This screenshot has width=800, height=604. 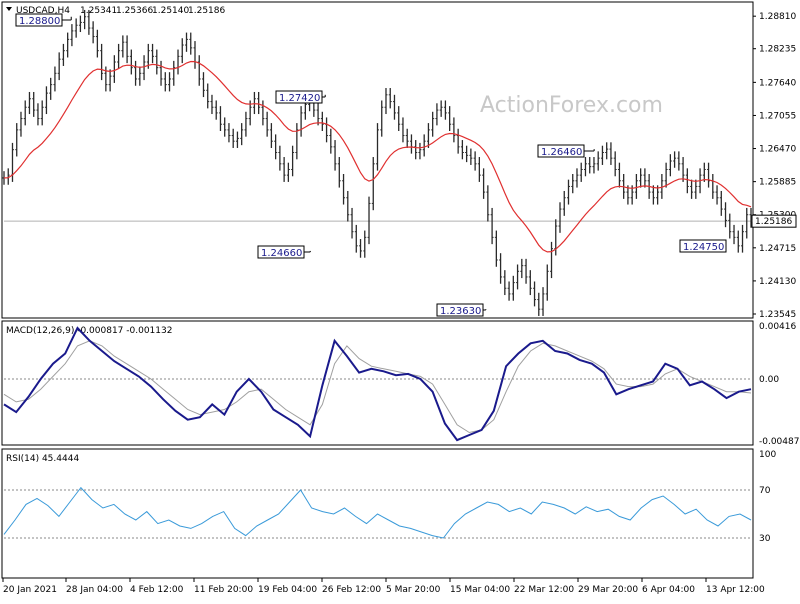 I want to click on annotation-label: 1.24660, so click(x=281, y=253).